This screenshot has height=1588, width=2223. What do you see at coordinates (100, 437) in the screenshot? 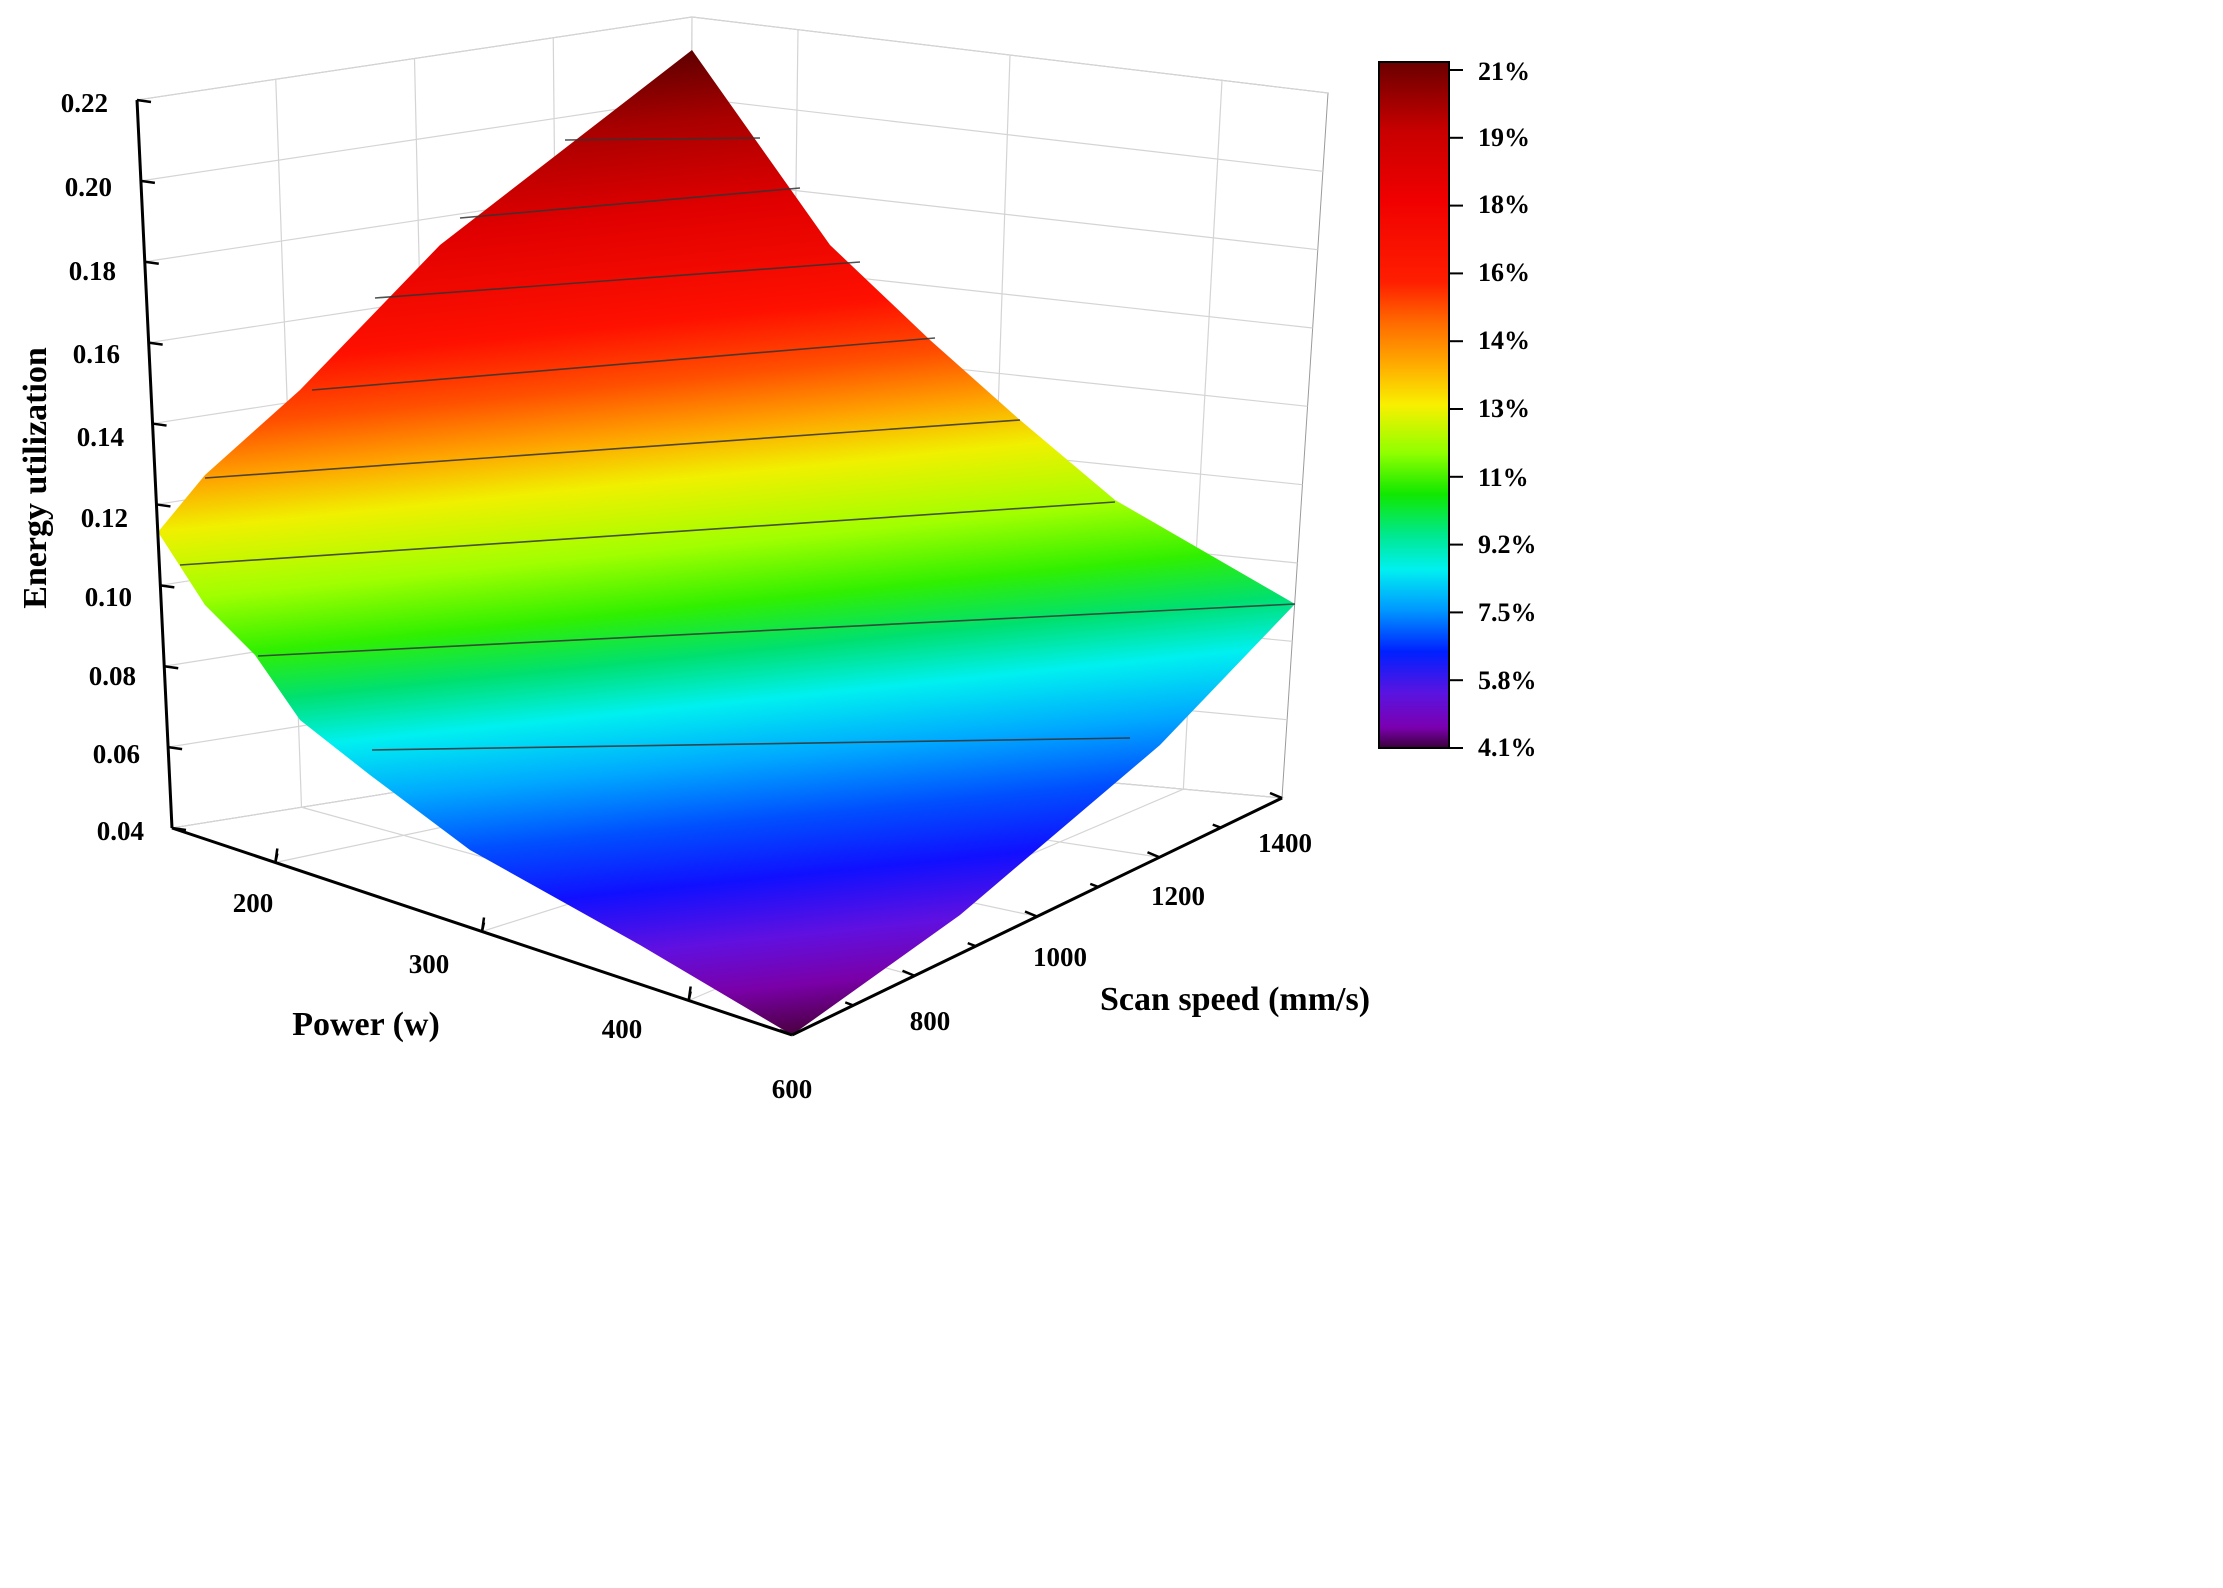
I see `z-tick-label: 0.14` at bounding box center [100, 437].